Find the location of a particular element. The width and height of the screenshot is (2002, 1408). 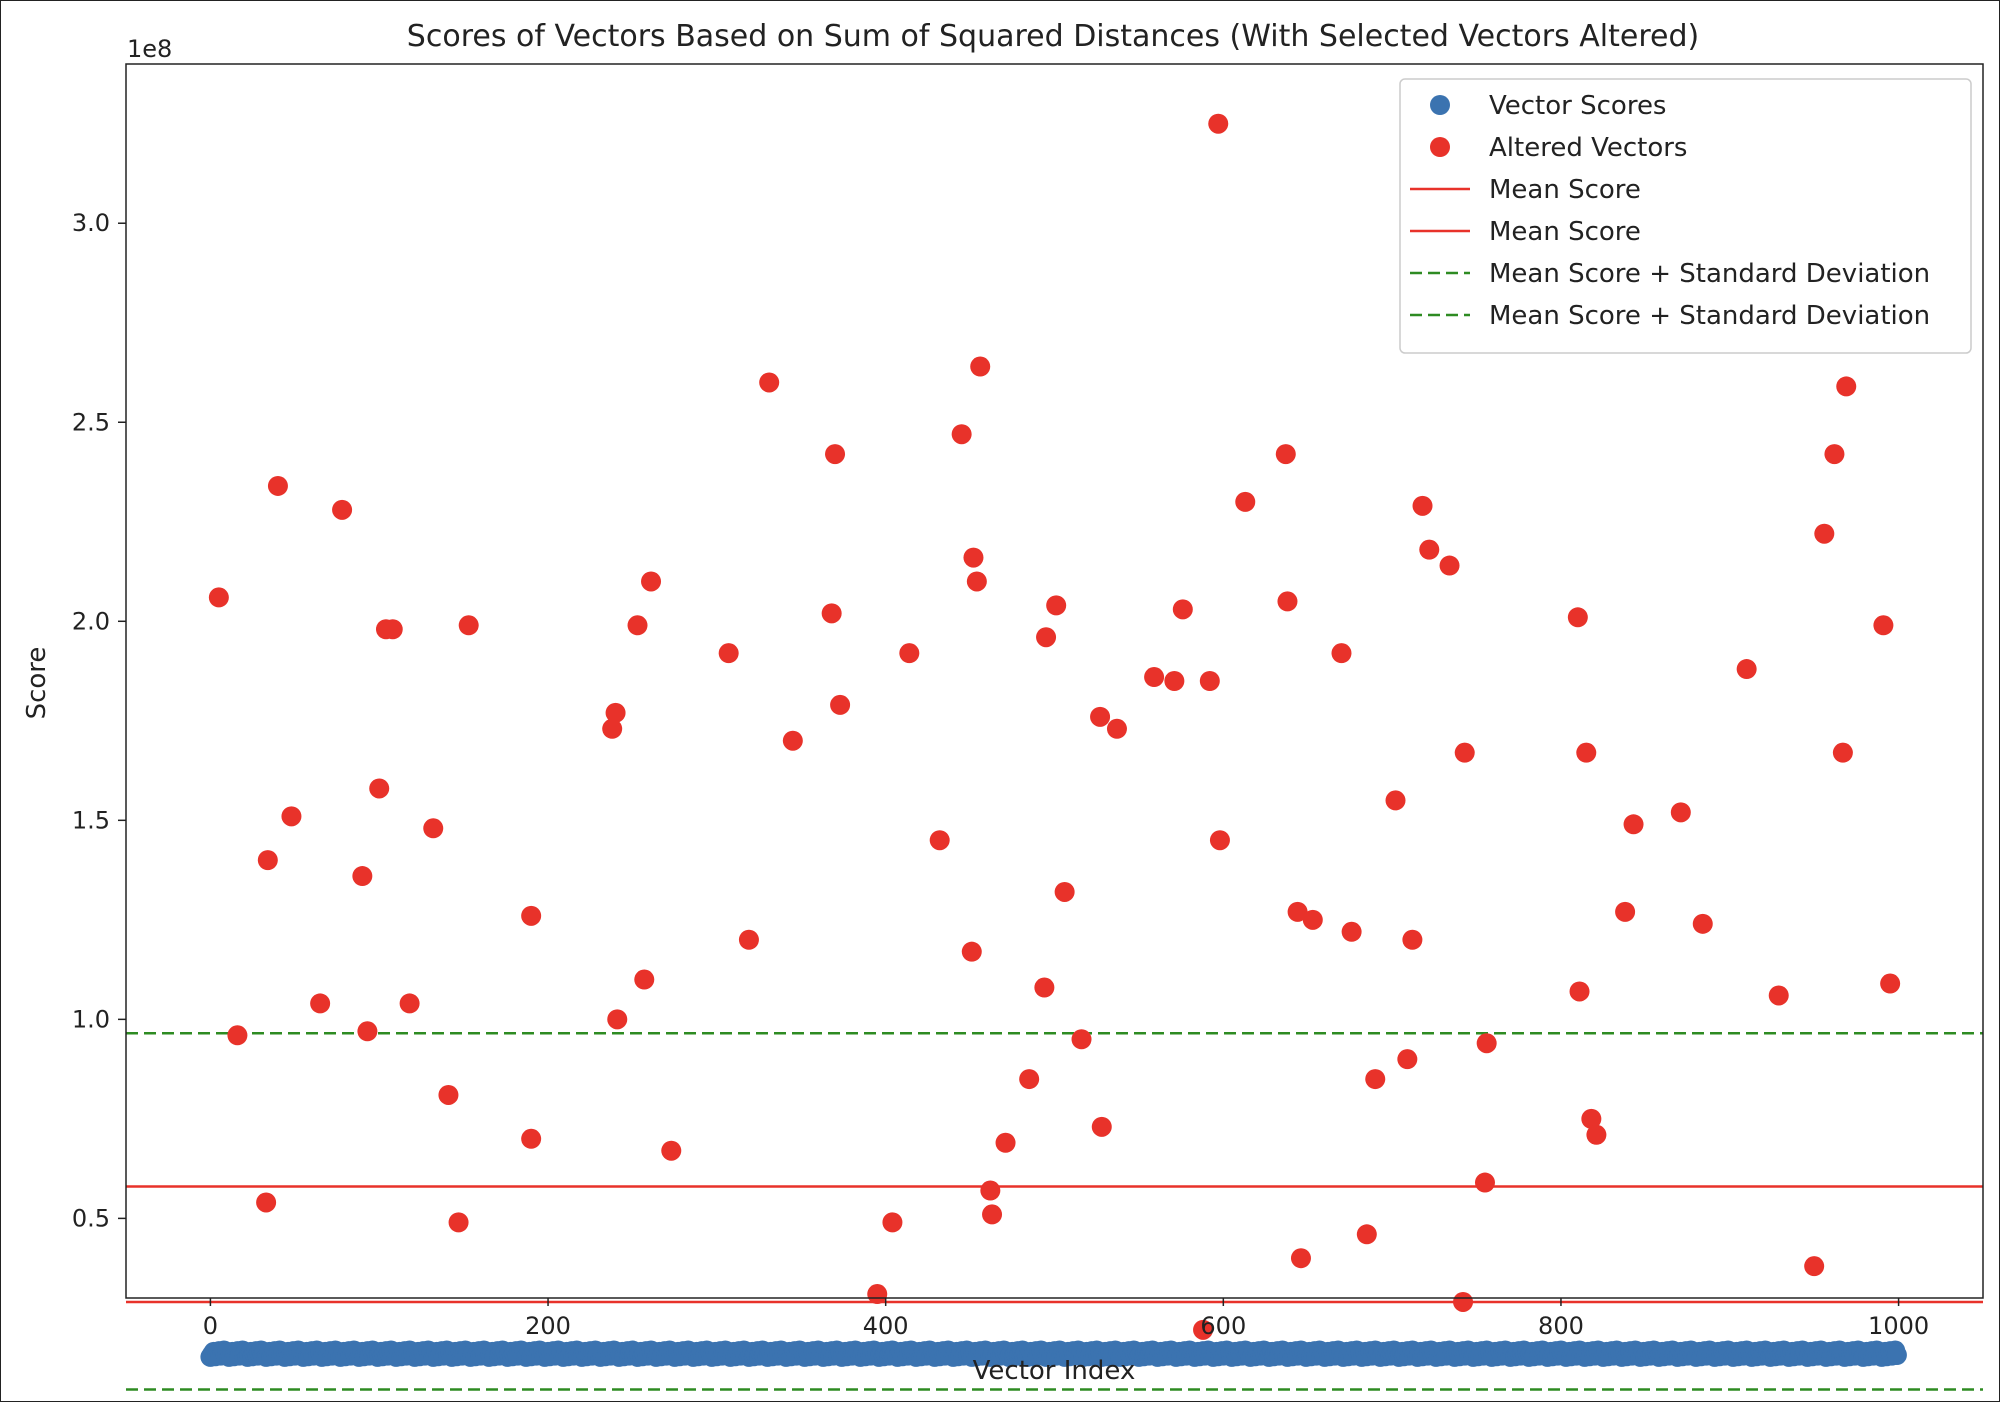

x-tick-label: 1000 is located at coordinates (1898, 1326).